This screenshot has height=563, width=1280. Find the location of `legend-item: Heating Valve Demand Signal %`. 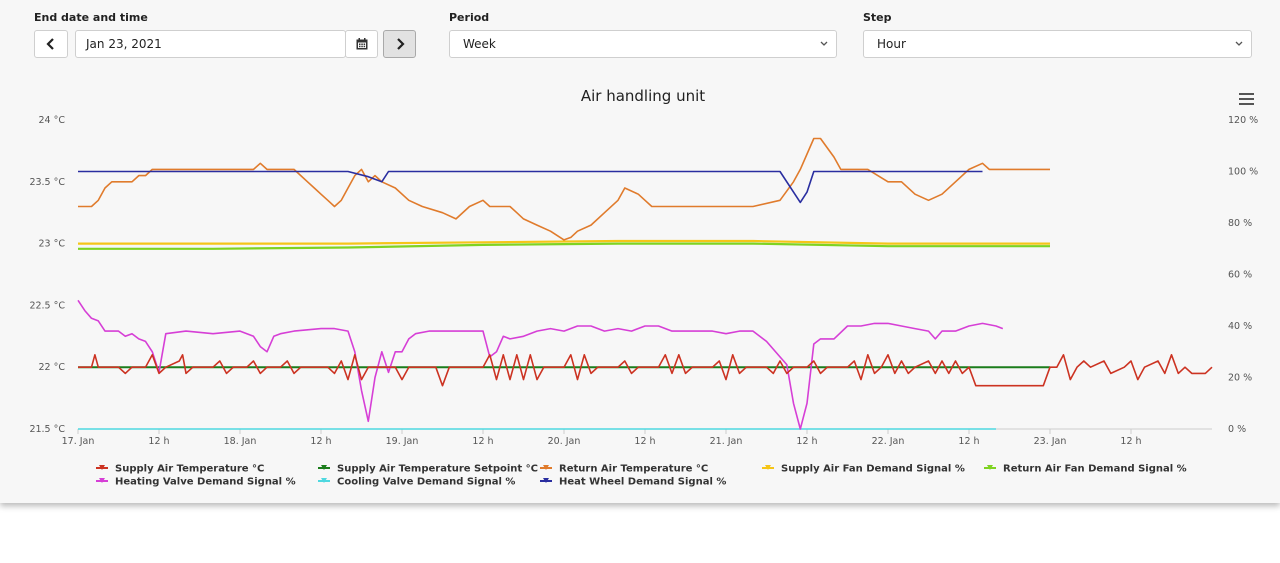

legend-item: Heating Valve Demand Signal % is located at coordinates (196, 482).